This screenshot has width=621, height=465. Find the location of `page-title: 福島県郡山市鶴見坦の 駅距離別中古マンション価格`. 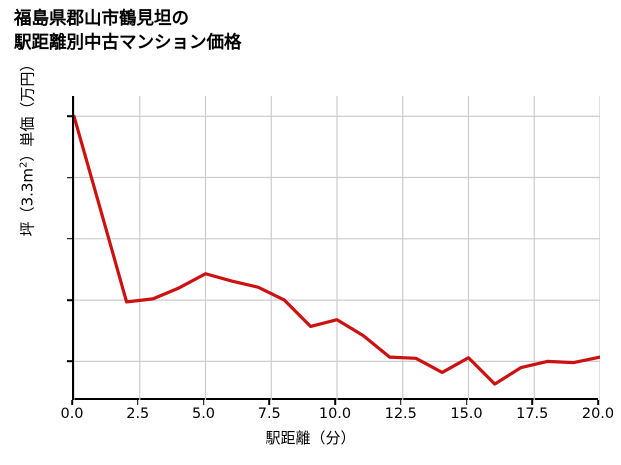

page-title: 福島県郡山市鶴見坦の 駅距離別中古マンション価格 is located at coordinates (128, 31).